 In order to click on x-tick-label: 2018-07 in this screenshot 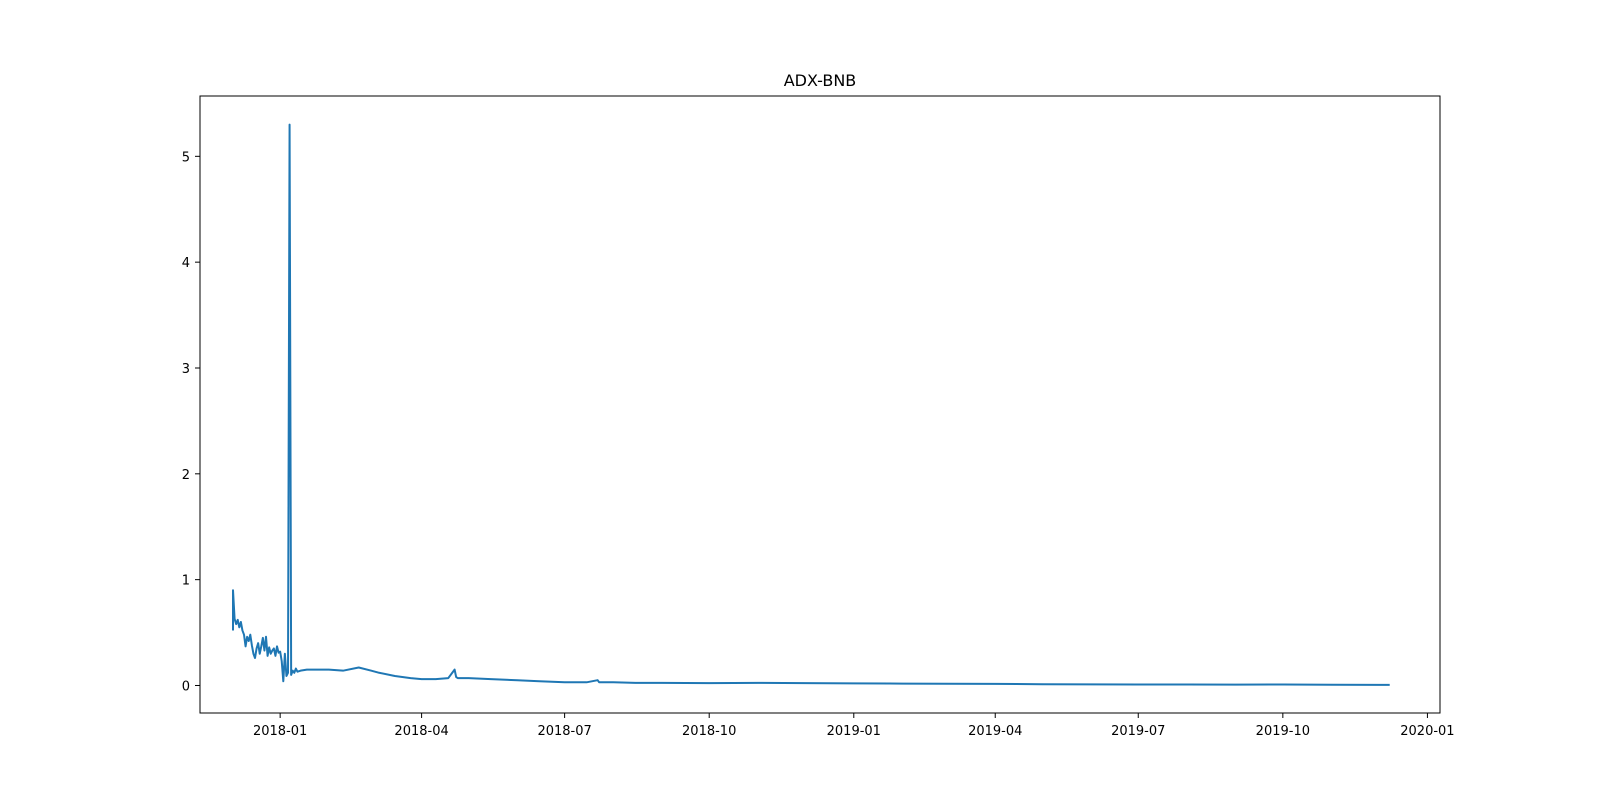, I will do `click(564, 731)`.